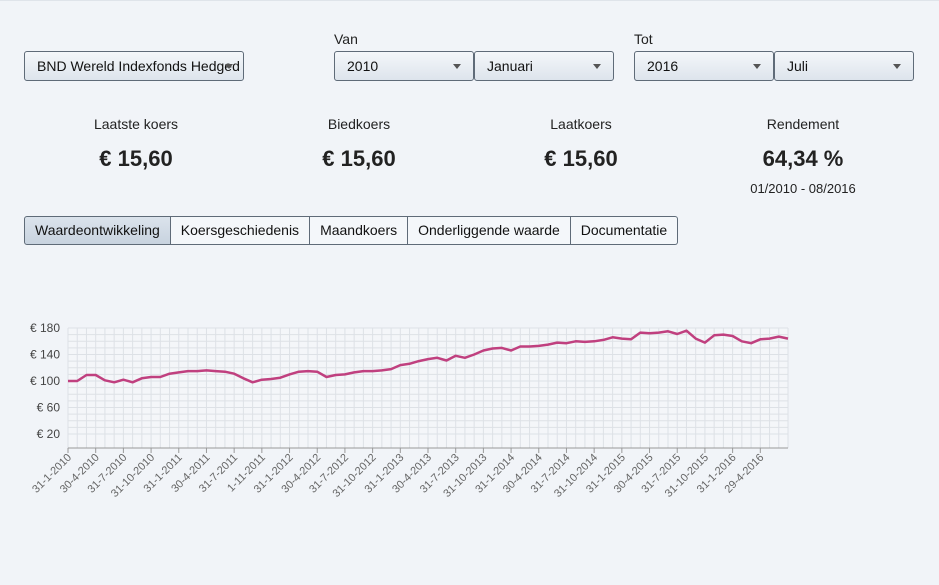  Describe the element at coordinates (404, 66) in the screenshot. I see `from-year-select: 2010` at that location.